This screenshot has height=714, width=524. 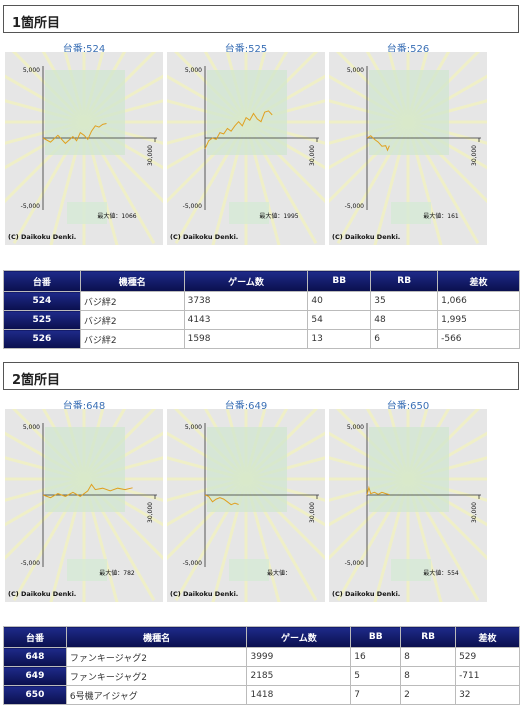 What do you see at coordinates (299, 676) in the screenshot?
I see `cell-games: 2185` at bounding box center [299, 676].